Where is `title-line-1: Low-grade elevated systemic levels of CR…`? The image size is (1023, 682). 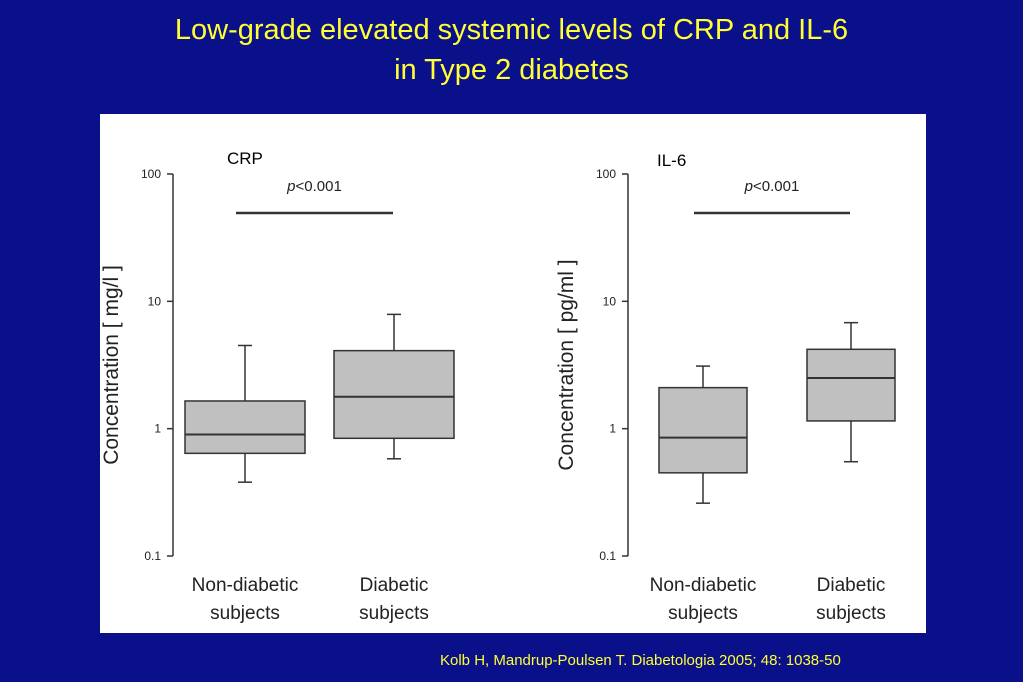
title-line-1: Low-grade elevated systemic levels of CR… is located at coordinates (511, 30).